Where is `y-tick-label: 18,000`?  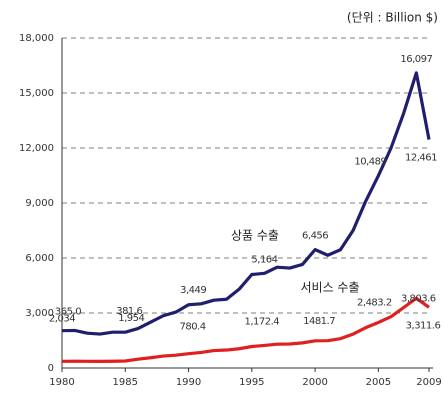 y-tick-label: 18,000 is located at coordinates (36, 38).